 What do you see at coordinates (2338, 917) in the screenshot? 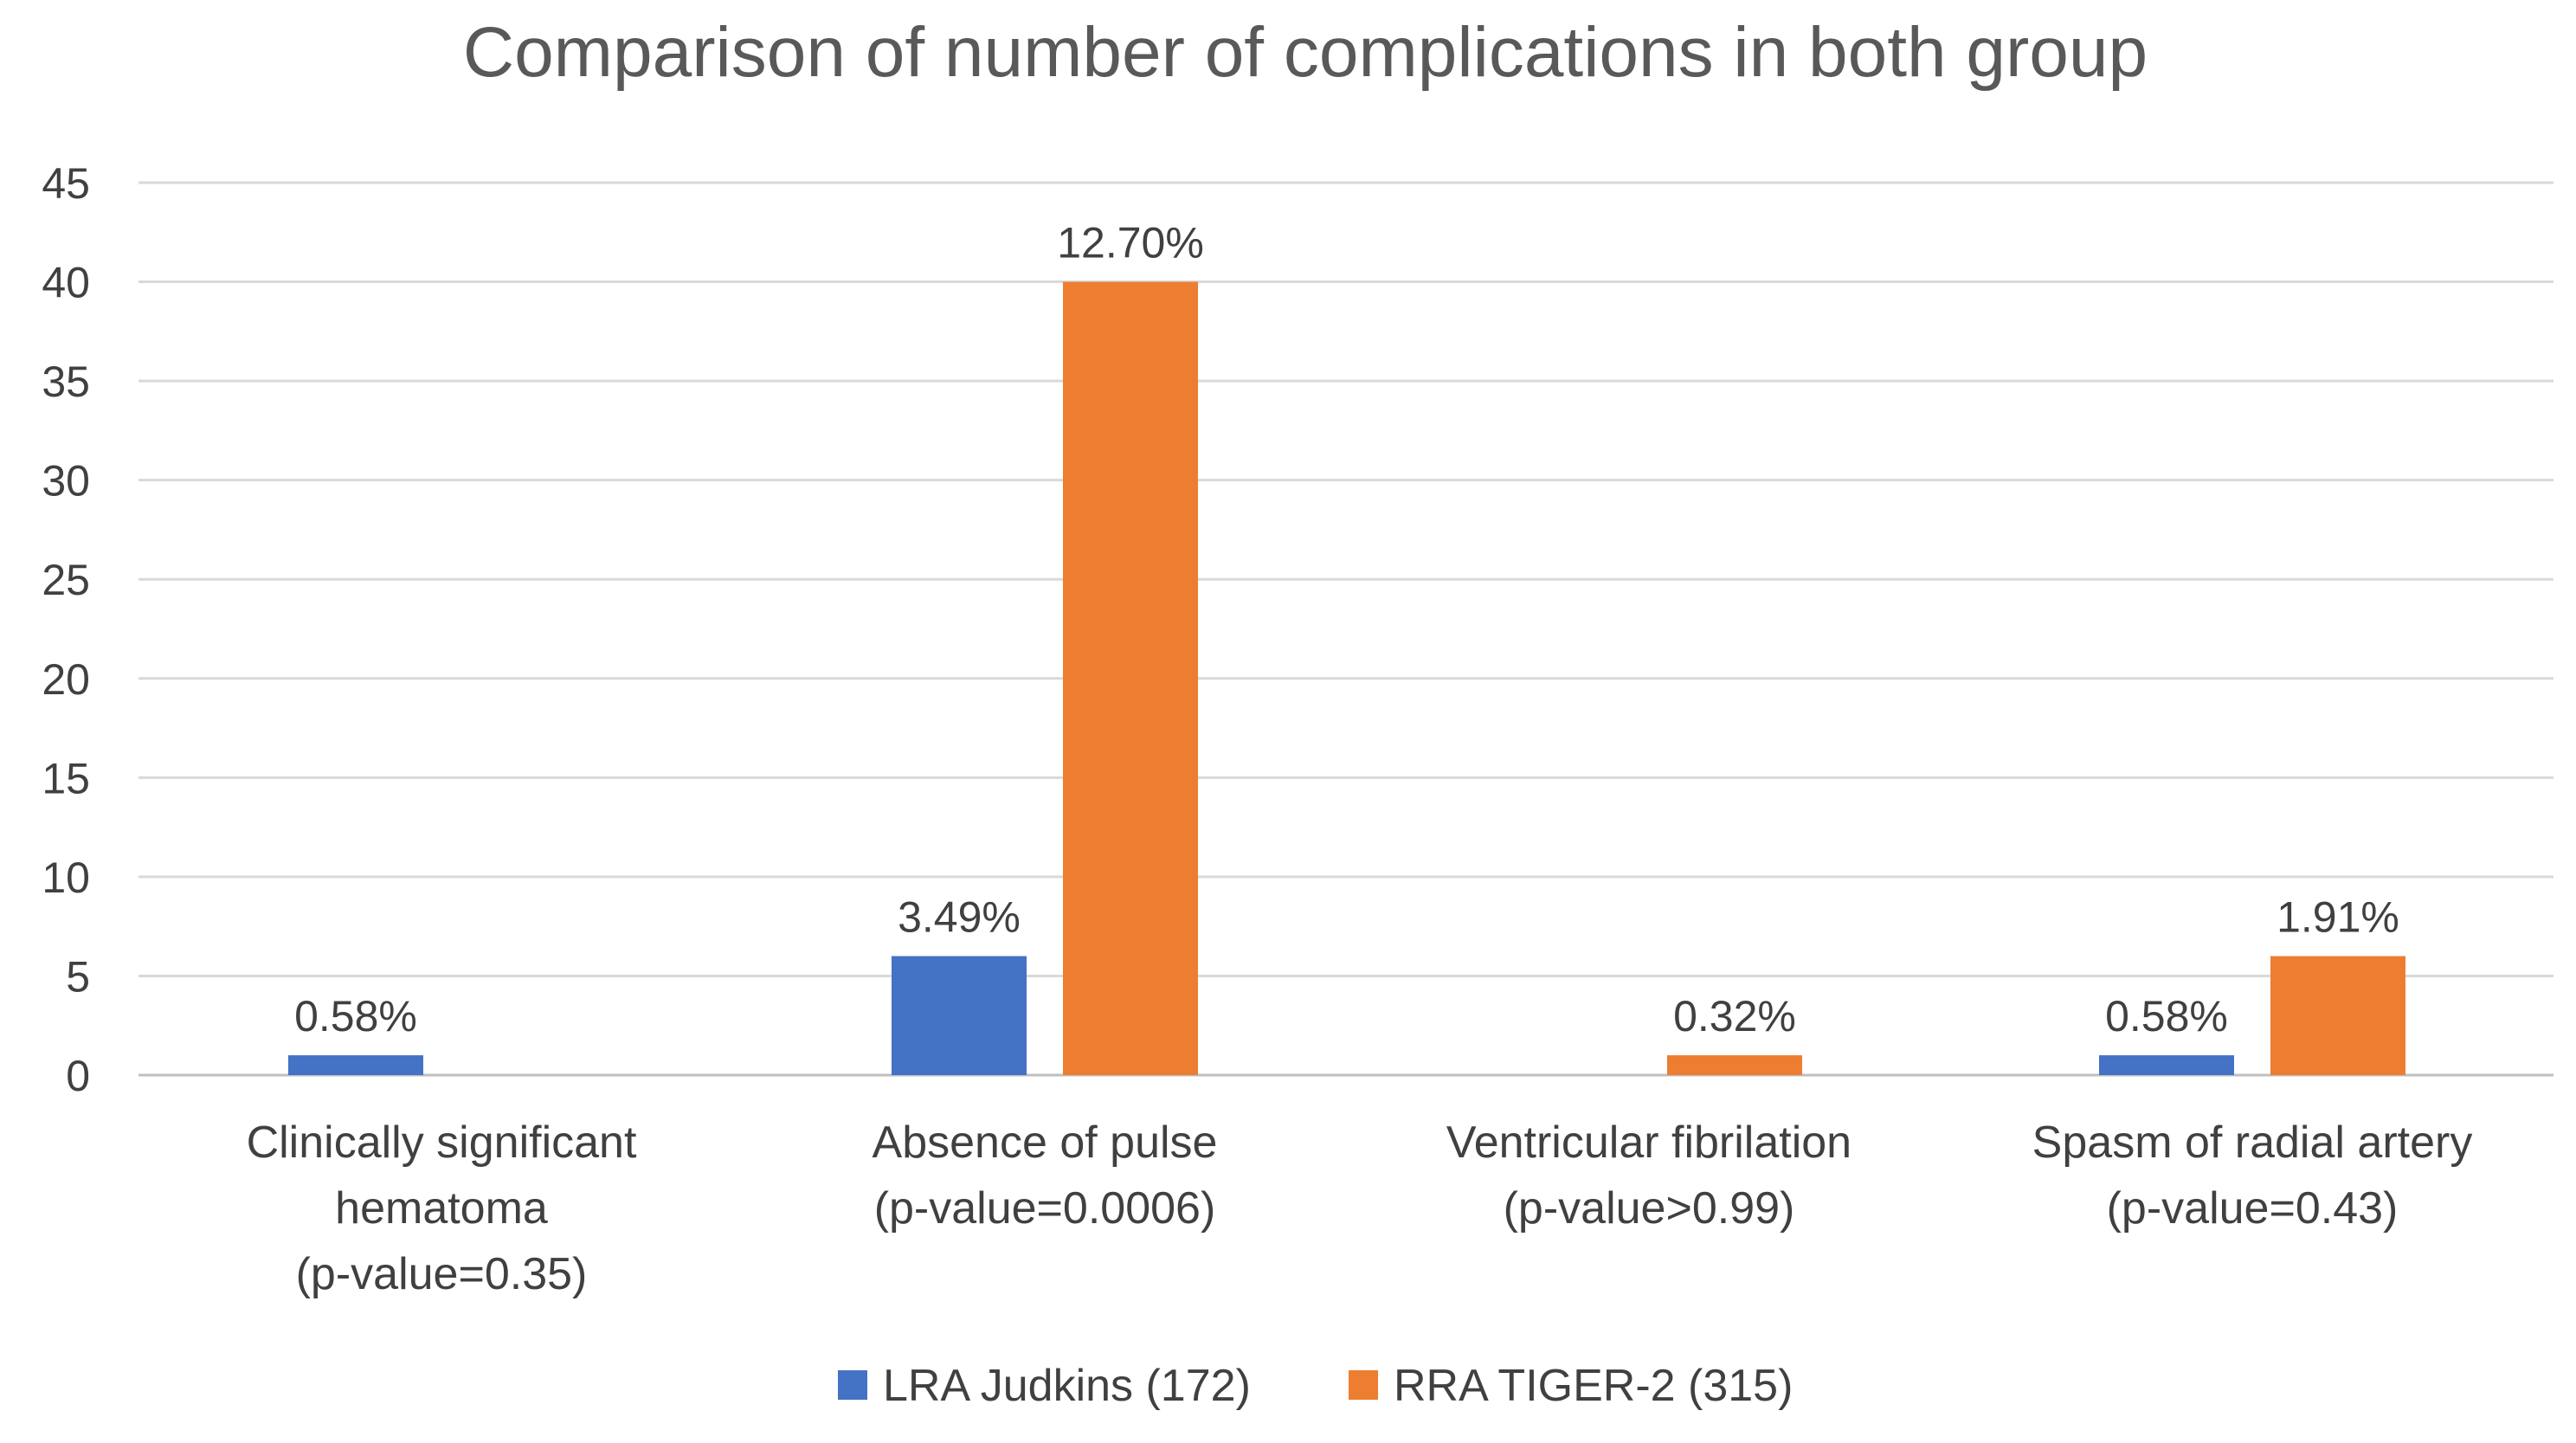
I see `data-label: 1.91%` at bounding box center [2338, 917].